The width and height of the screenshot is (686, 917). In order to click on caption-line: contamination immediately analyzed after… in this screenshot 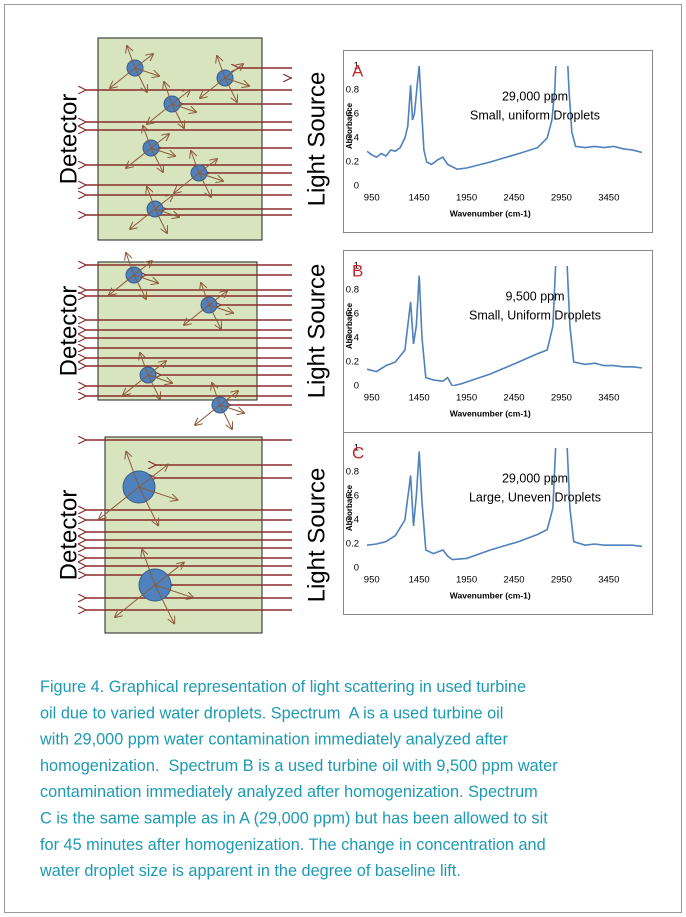, I will do `click(289, 792)`.